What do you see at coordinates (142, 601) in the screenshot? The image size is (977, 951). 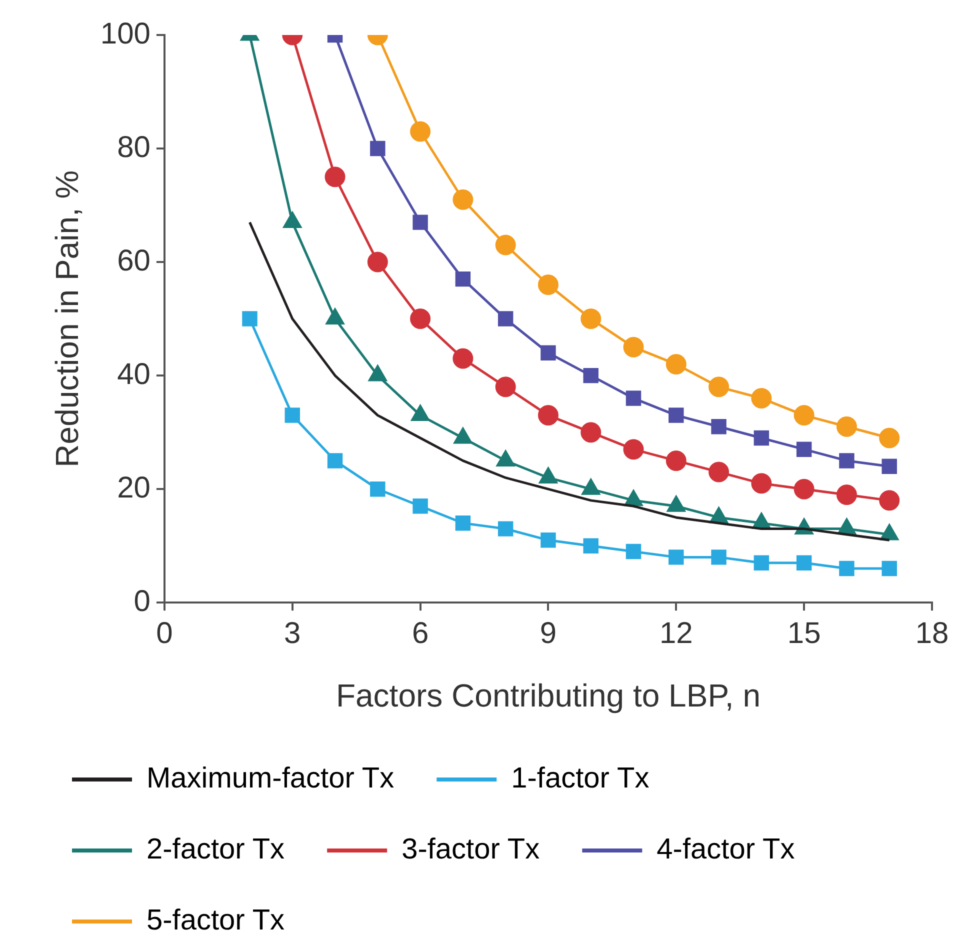 I see `y-tick-label: 0` at bounding box center [142, 601].